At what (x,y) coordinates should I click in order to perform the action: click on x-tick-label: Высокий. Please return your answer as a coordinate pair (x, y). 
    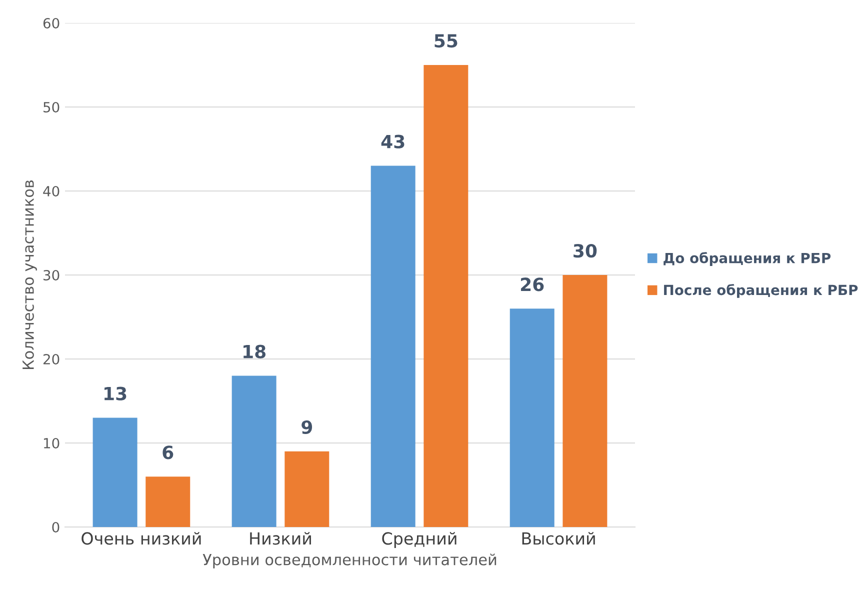
    Looking at the image, I should click on (558, 538).